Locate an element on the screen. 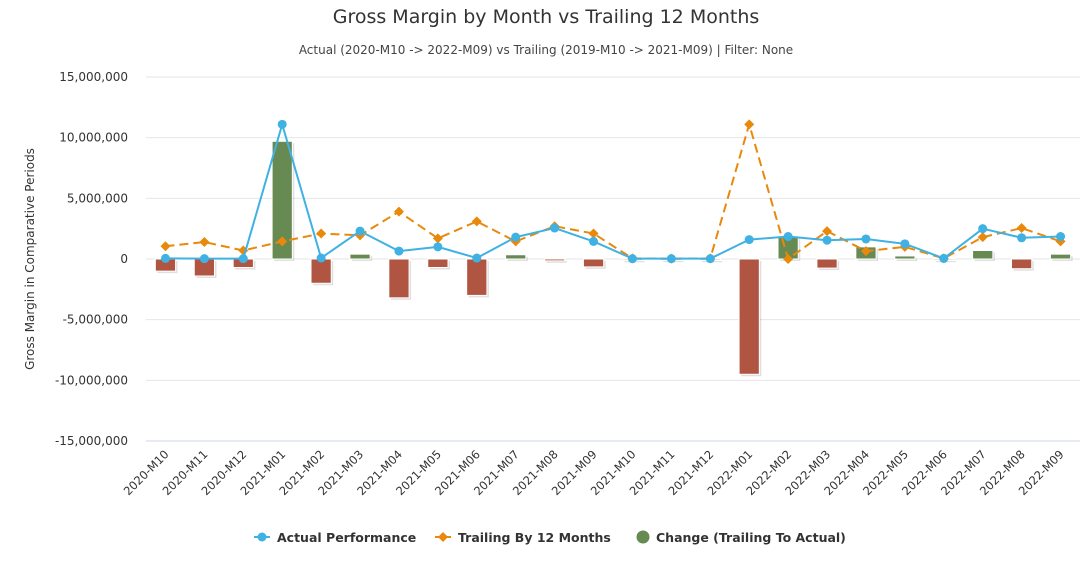 This screenshot has width=1092, height=564. legend-item: Trailing By 12 Months is located at coordinates (523, 537).